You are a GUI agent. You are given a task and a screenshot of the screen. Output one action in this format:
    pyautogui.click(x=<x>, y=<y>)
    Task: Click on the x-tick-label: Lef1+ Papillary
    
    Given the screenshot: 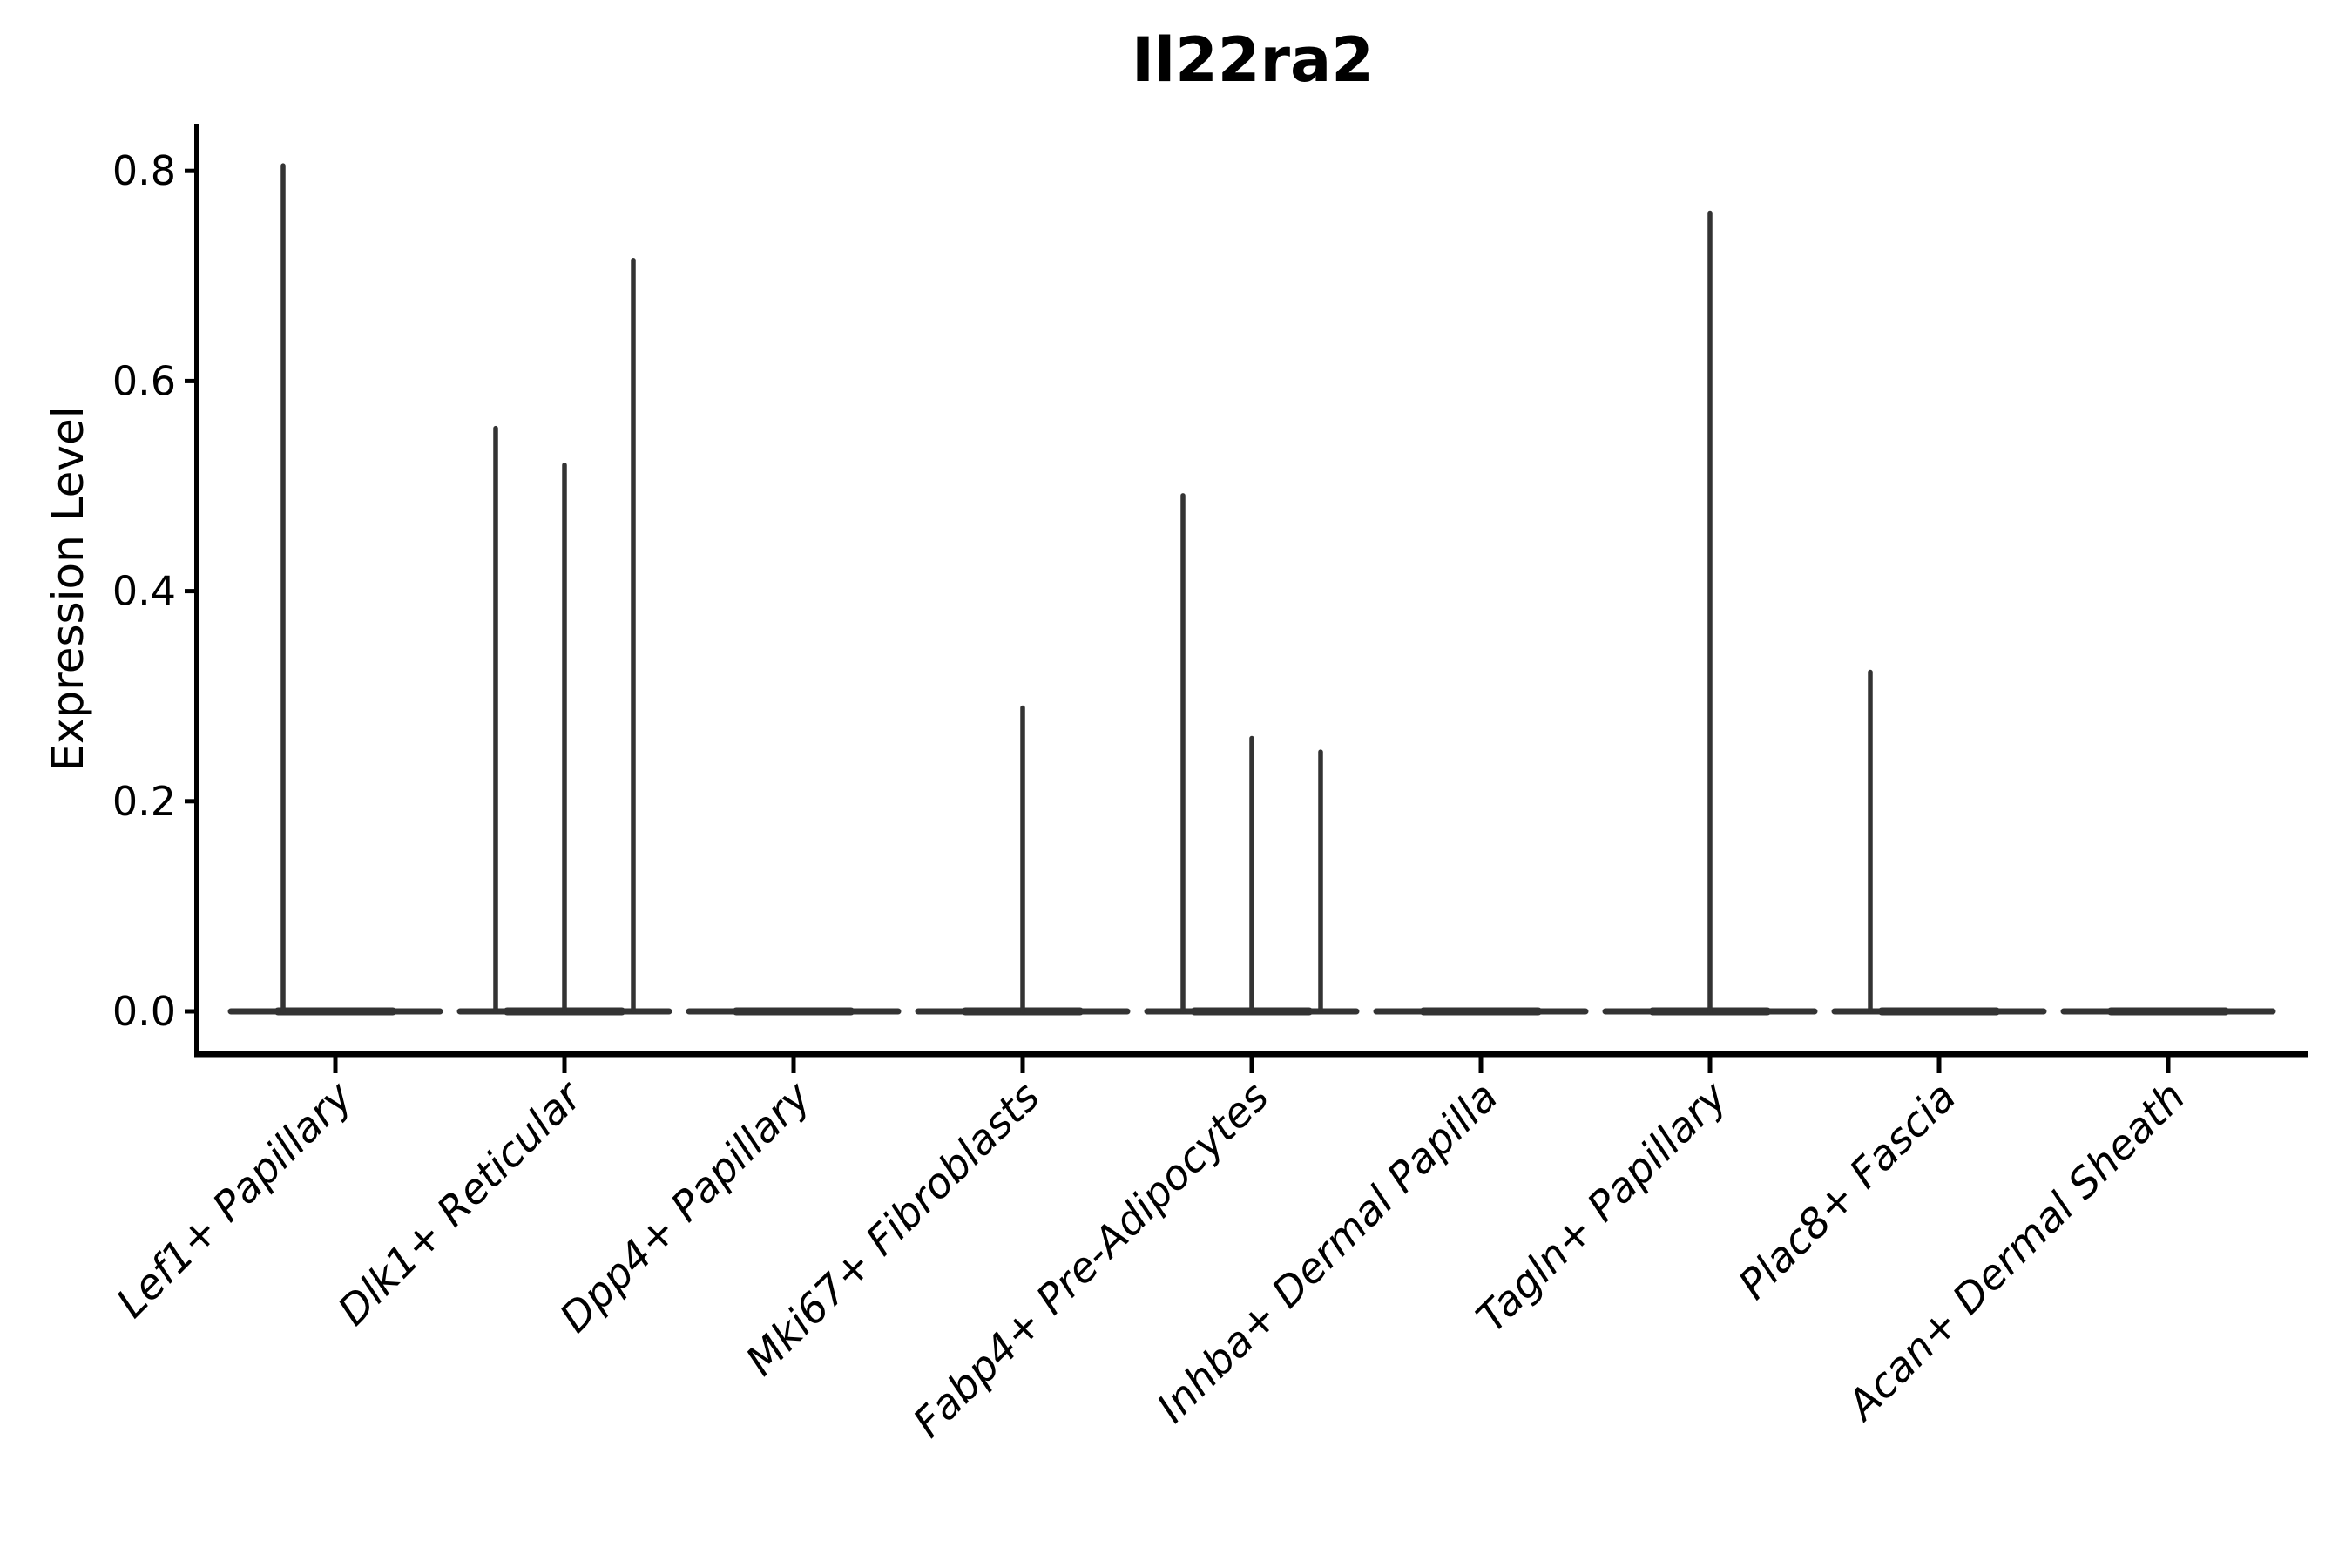 What is the action you would take?
    pyautogui.click(x=235, y=1200)
    